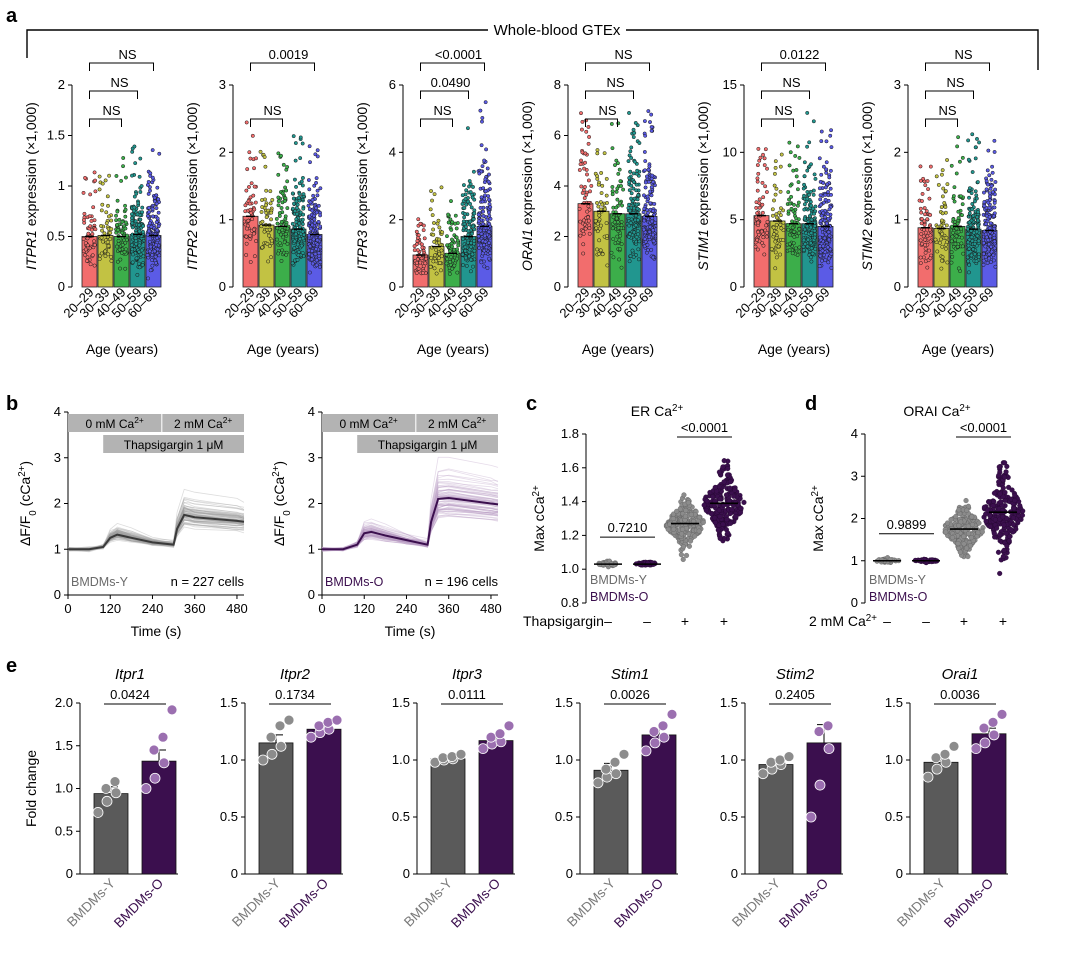 The height and width of the screenshot is (956, 1068). I want to click on bracket-title: Whole-blood GTEx, so click(557, 30).